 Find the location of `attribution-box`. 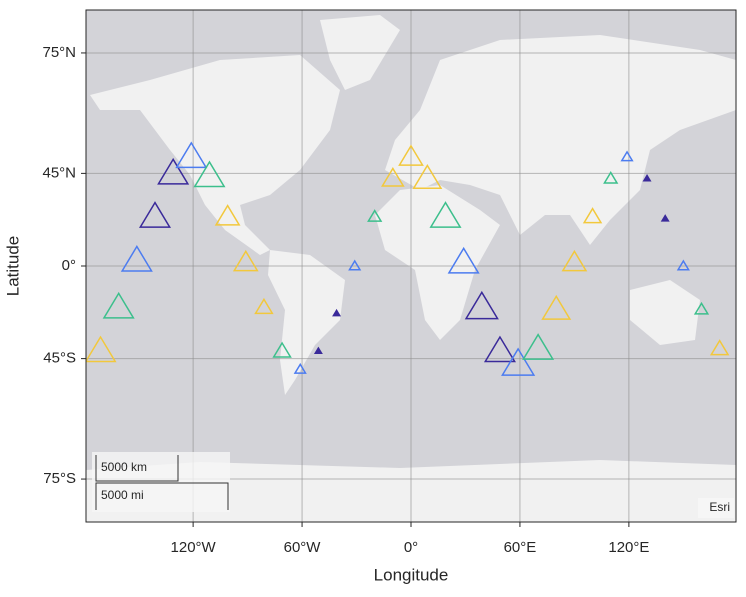

attribution-box is located at coordinates (716, 508).